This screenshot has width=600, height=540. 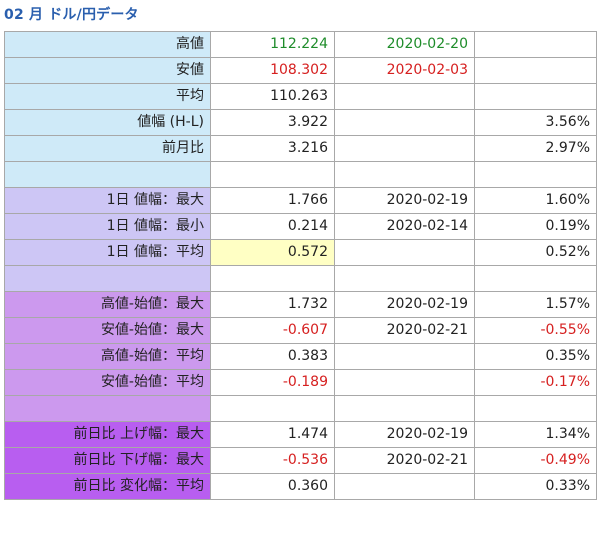 I want to click on table-row: 1日 値幅：平均 0.572 0.52%, so click(x=300, y=252).